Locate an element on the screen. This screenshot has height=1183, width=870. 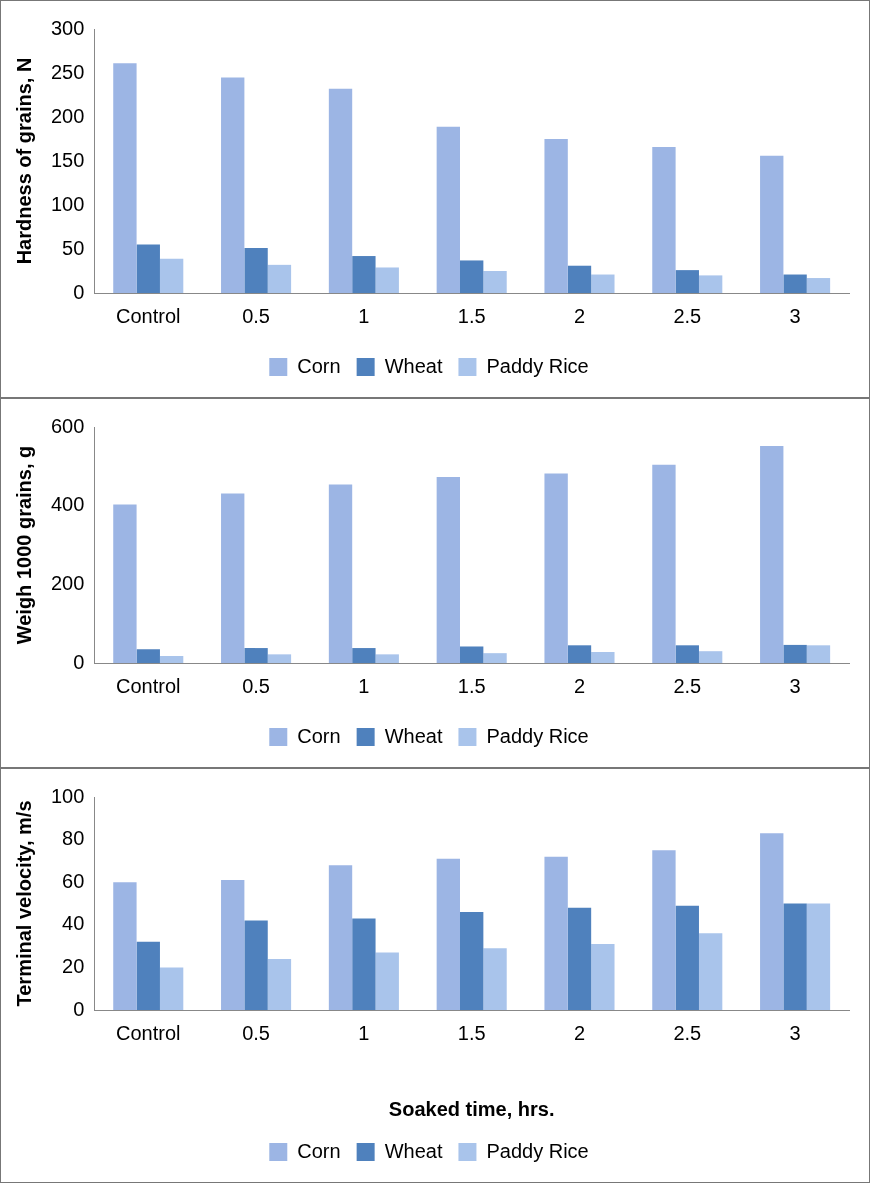
y-tick-label: 150 is located at coordinates (67, 159).